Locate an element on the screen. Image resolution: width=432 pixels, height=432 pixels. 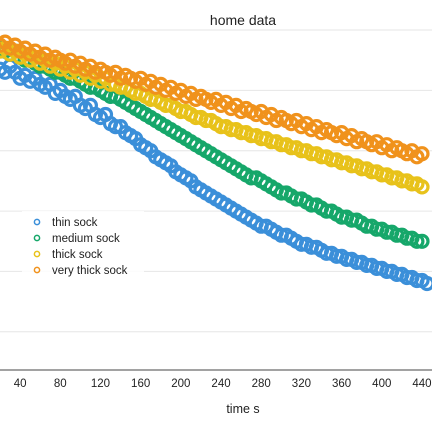
x-tick-label: 80 is located at coordinates (60, 384).